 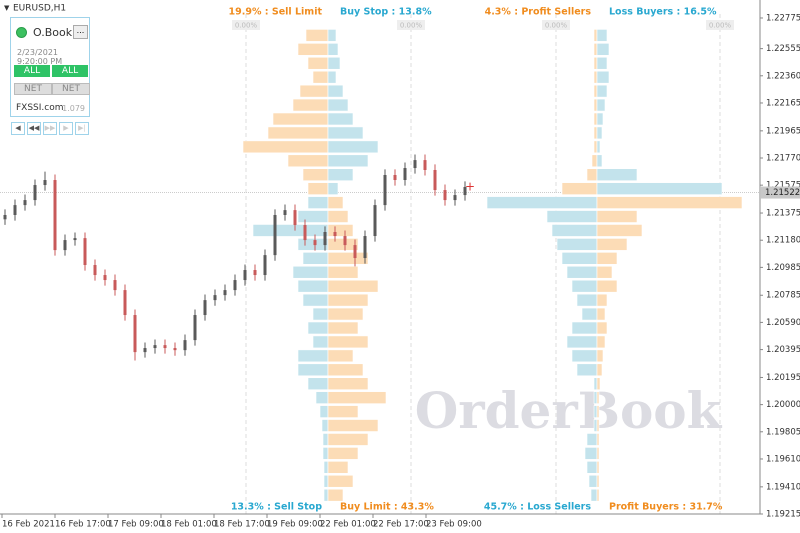 I want to click on book-label: Profit Buyers : 31.7%, so click(x=666, y=507).